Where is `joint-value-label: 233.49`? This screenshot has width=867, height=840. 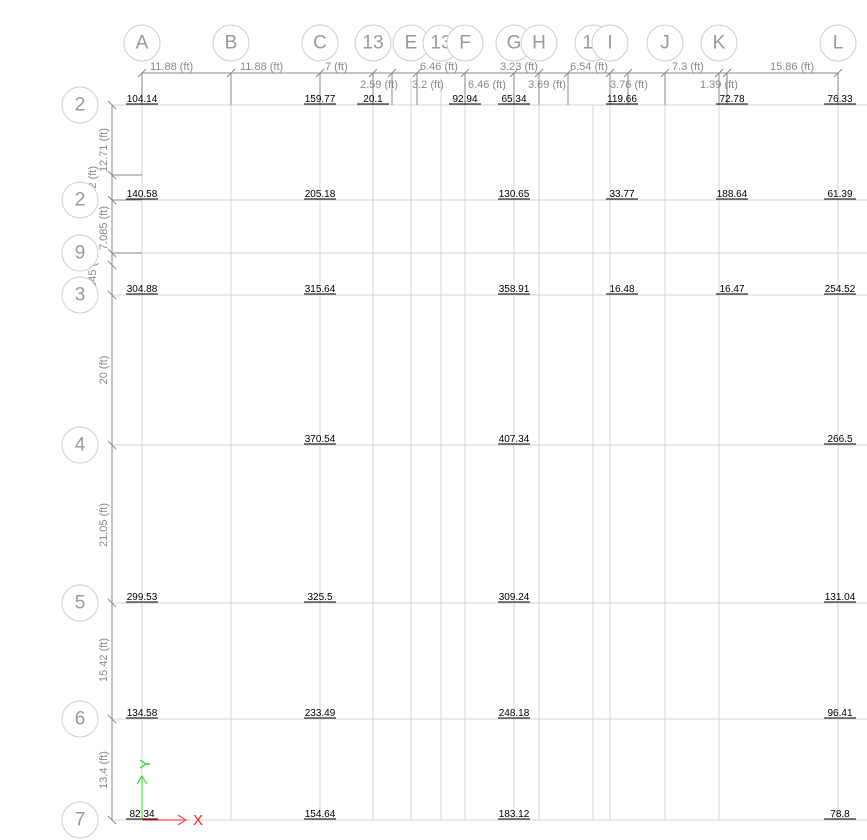 joint-value-label: 233.49 is located at coordinates (320, 713).